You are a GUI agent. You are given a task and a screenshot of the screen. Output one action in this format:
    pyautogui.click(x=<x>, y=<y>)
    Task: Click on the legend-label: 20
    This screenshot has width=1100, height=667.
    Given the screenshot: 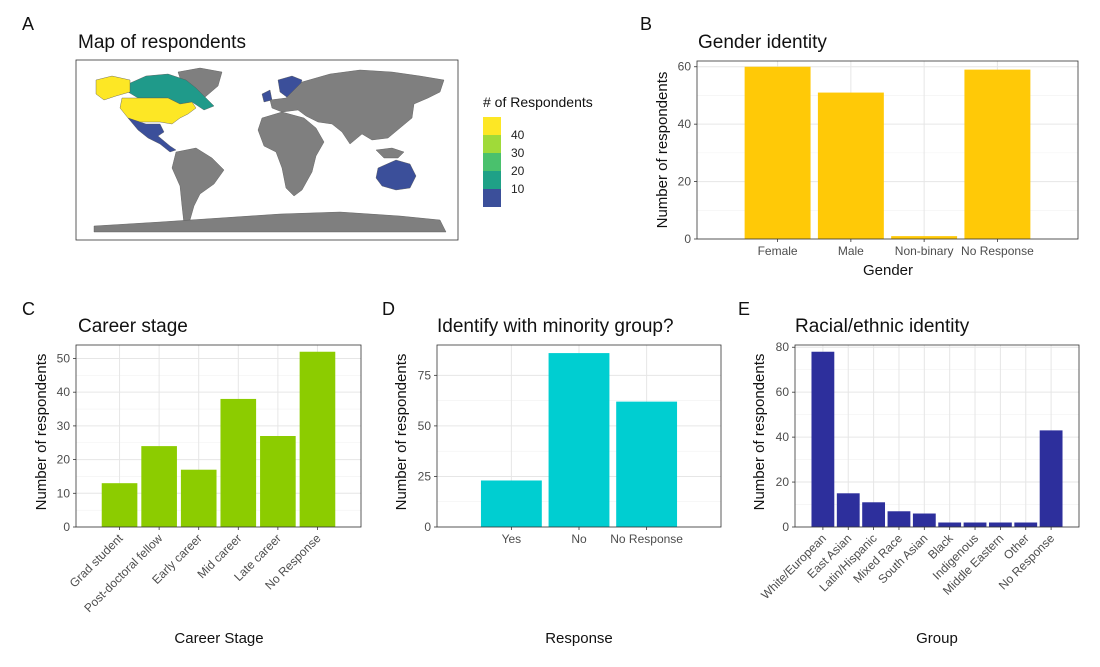 What is the action you would take?
    pyautogui.click(x=518, y=171)
    